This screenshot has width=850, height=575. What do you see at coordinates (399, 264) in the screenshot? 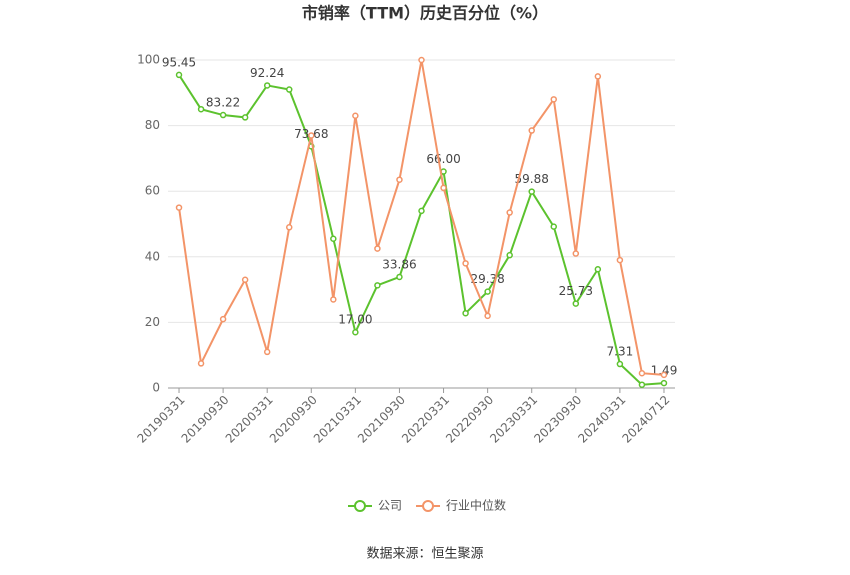
I see `data-label: 33.86` at bounding box center [399, 264].